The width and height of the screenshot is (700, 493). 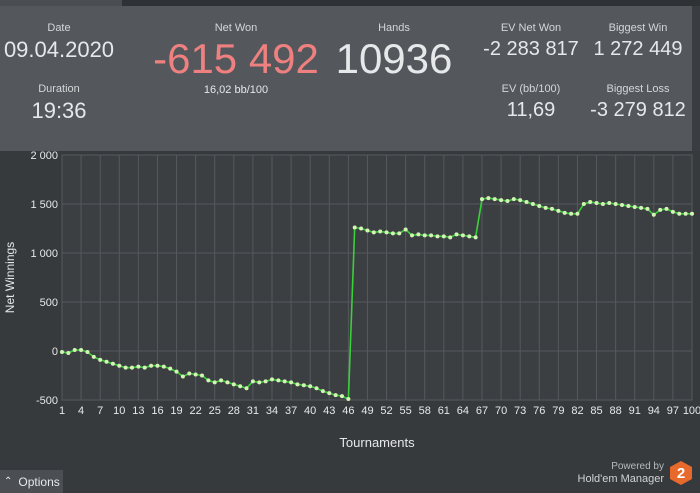 I want to click on x-tick-label: 19, so click(x=176, y=411).